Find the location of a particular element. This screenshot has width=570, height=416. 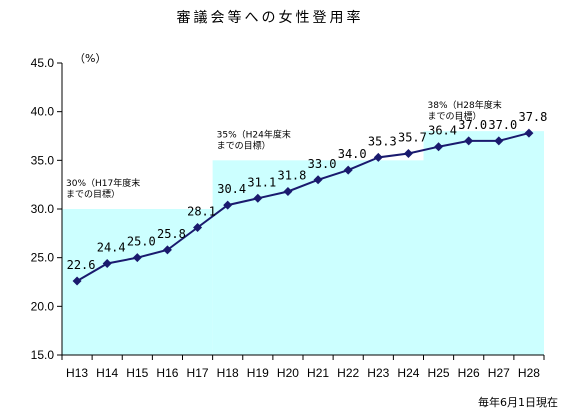

data-label: 25.8 is located at coordinates (171, 234).